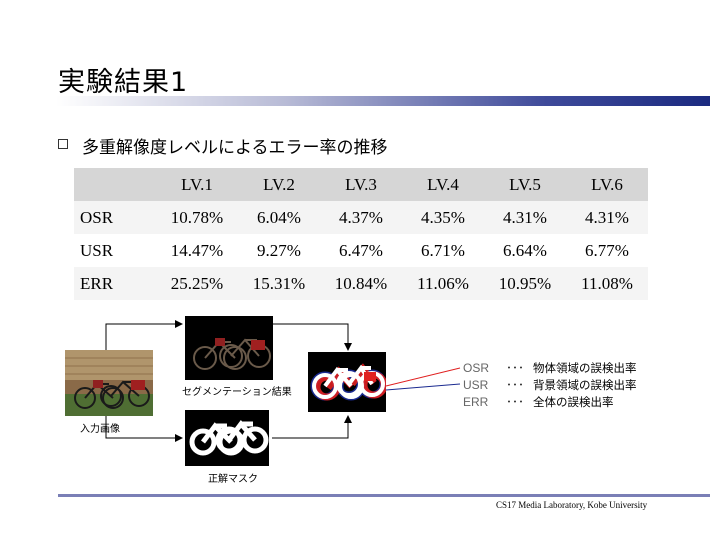  What do you see at coordinates (476, 402) in the screenshot?
I see `legend-code: ERR` at bounding box center [476, 402].